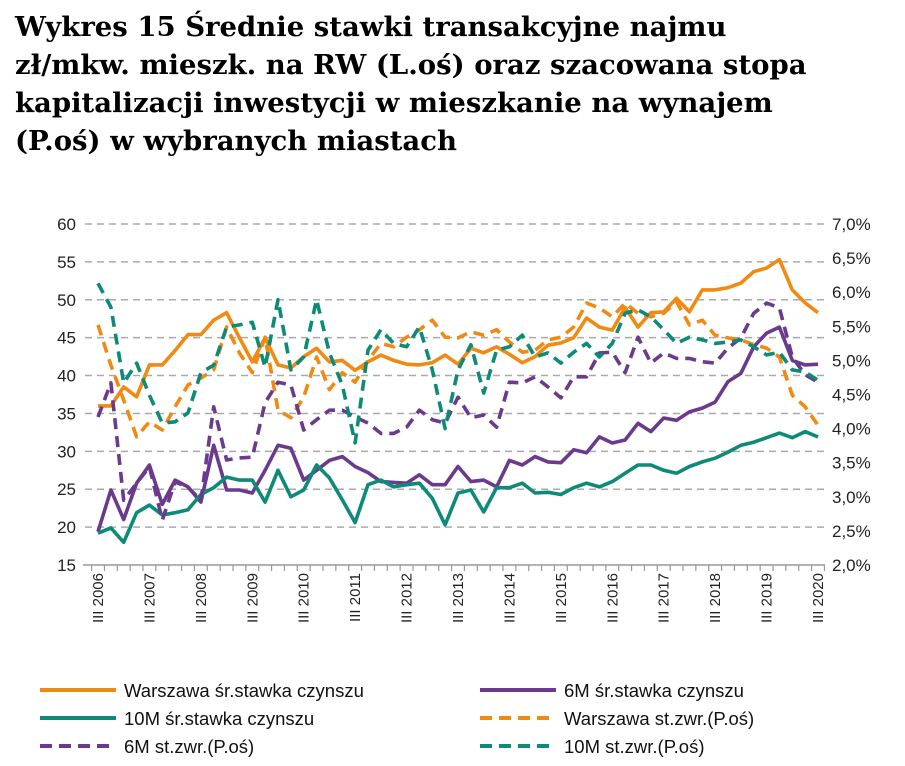 The image size is (905, 766). I want to click on x-tick-label: III 2010, so click(304, 598).